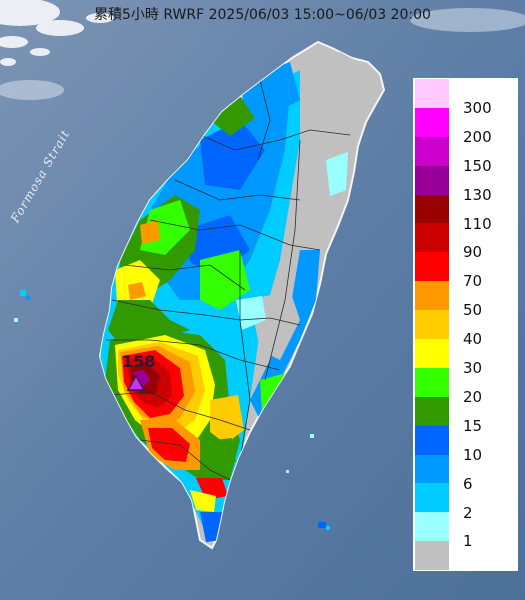 The image size is (525, 600). I want to click on cloud-cover, so click(57, 33).